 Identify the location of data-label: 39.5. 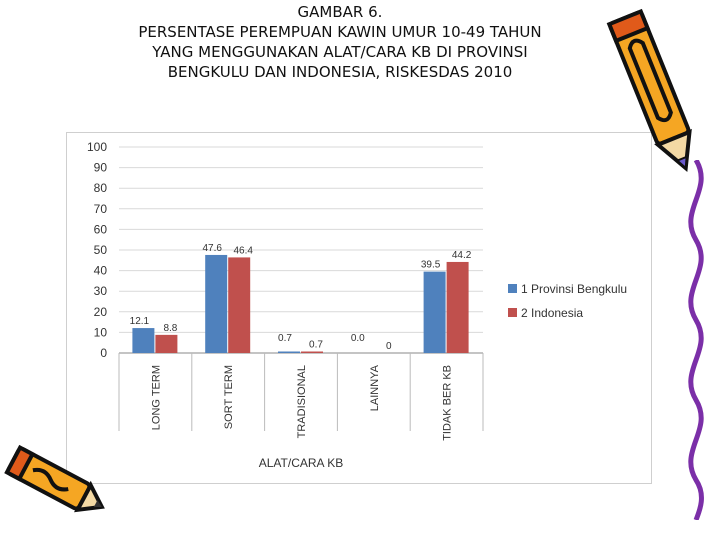
(431, 265).